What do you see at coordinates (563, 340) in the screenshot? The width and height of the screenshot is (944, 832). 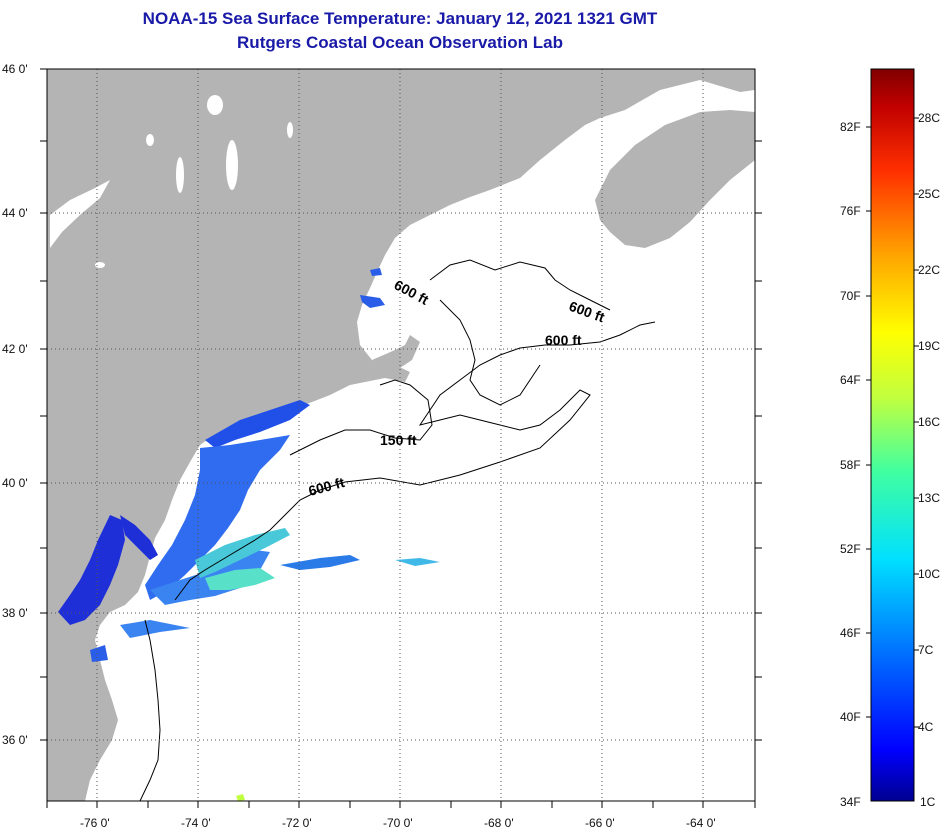 I see `contour-label: 600 ft` at bounding box center [563, 340].